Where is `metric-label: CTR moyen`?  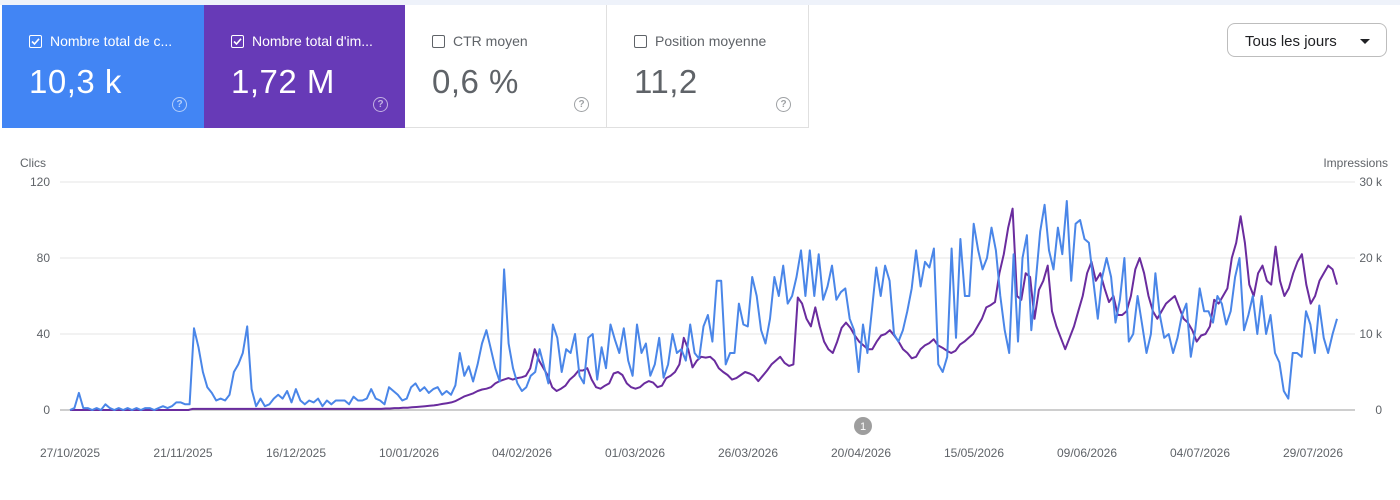 metric-label: CTR moyen is located at coordinates (490, 41).